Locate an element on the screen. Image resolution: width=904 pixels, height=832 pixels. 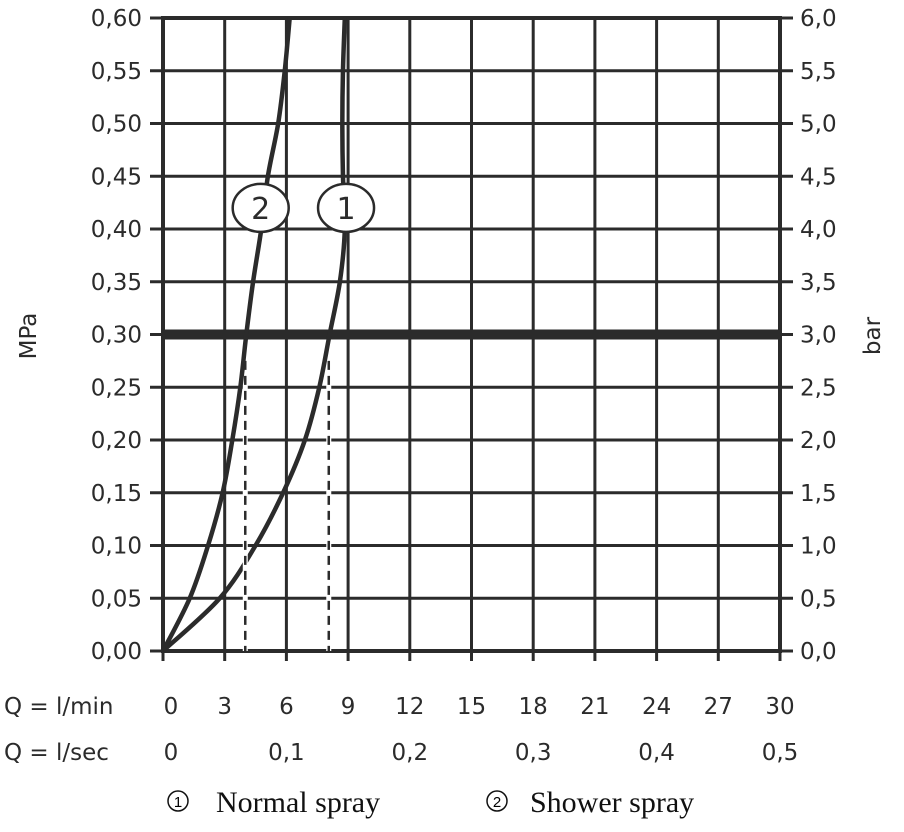
legend-marker-2: 2 is located at coordinates (497, 802).